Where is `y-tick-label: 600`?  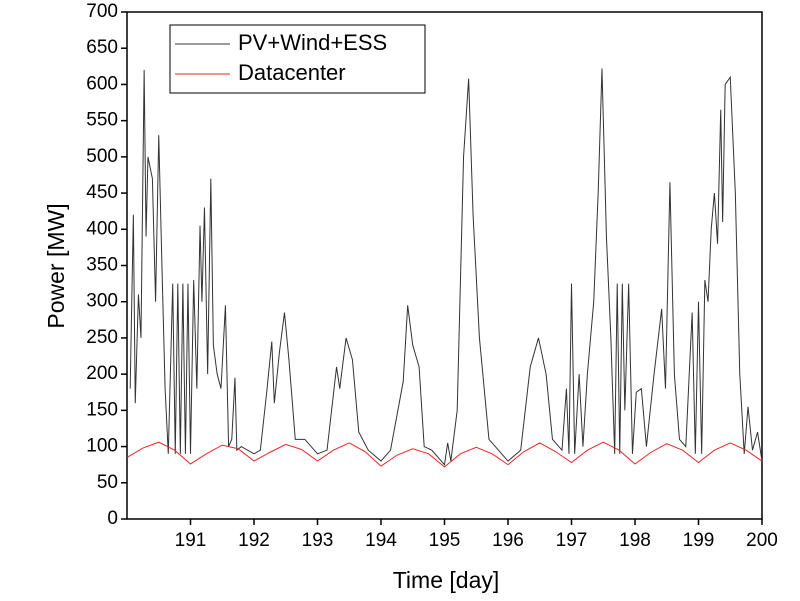
y-tick-label: 600 is located at coordinates (102, 83).